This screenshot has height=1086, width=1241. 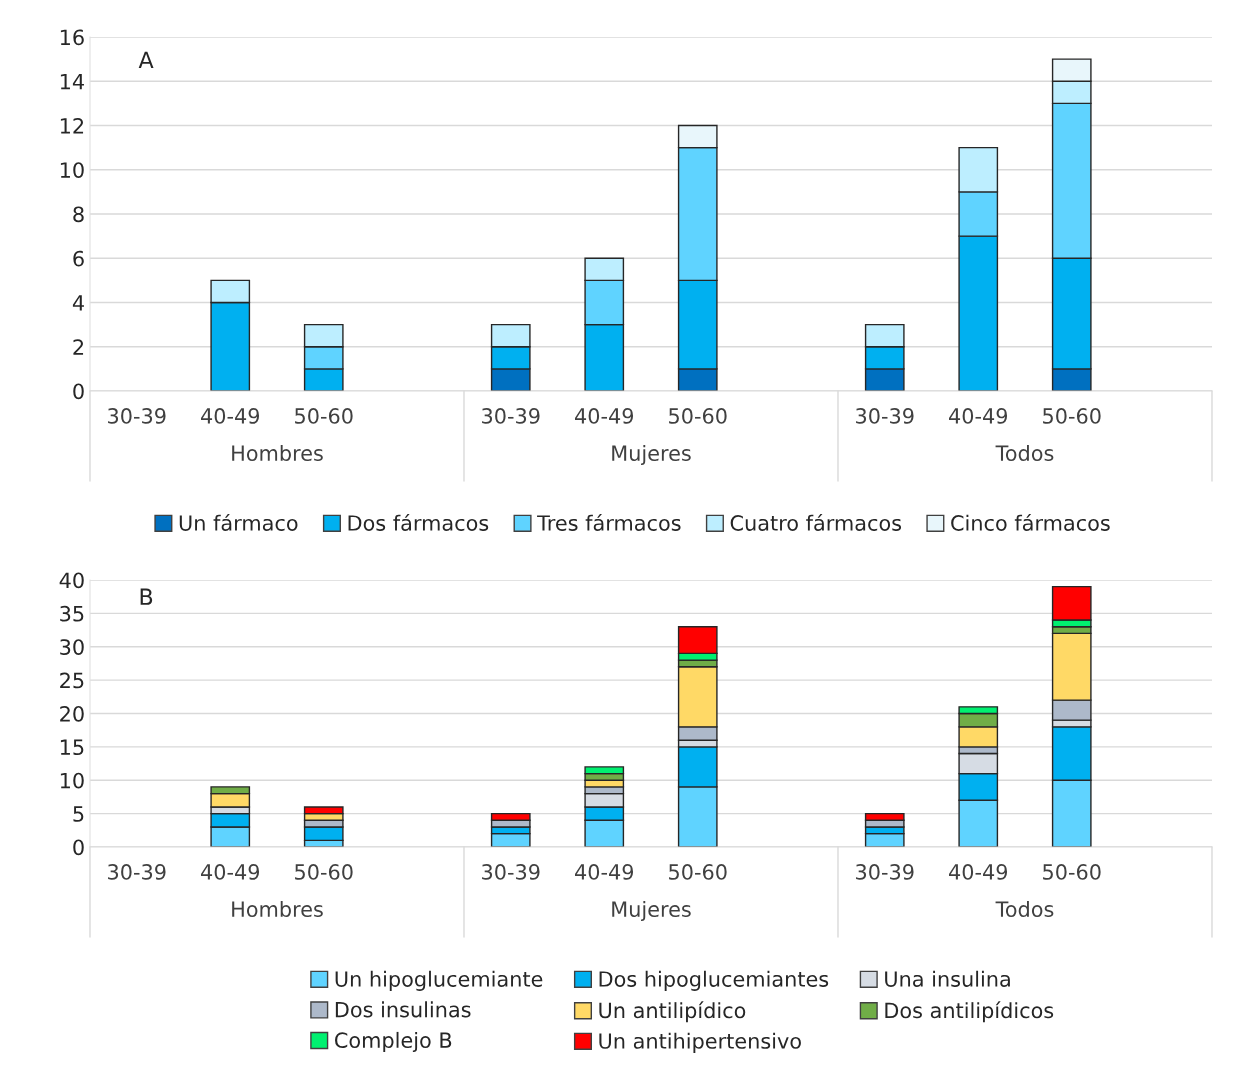 What do you see at coordinates (72, 713) in the screenshot?
I see `y-tick-label: 20` at bounding box center [72, 713].